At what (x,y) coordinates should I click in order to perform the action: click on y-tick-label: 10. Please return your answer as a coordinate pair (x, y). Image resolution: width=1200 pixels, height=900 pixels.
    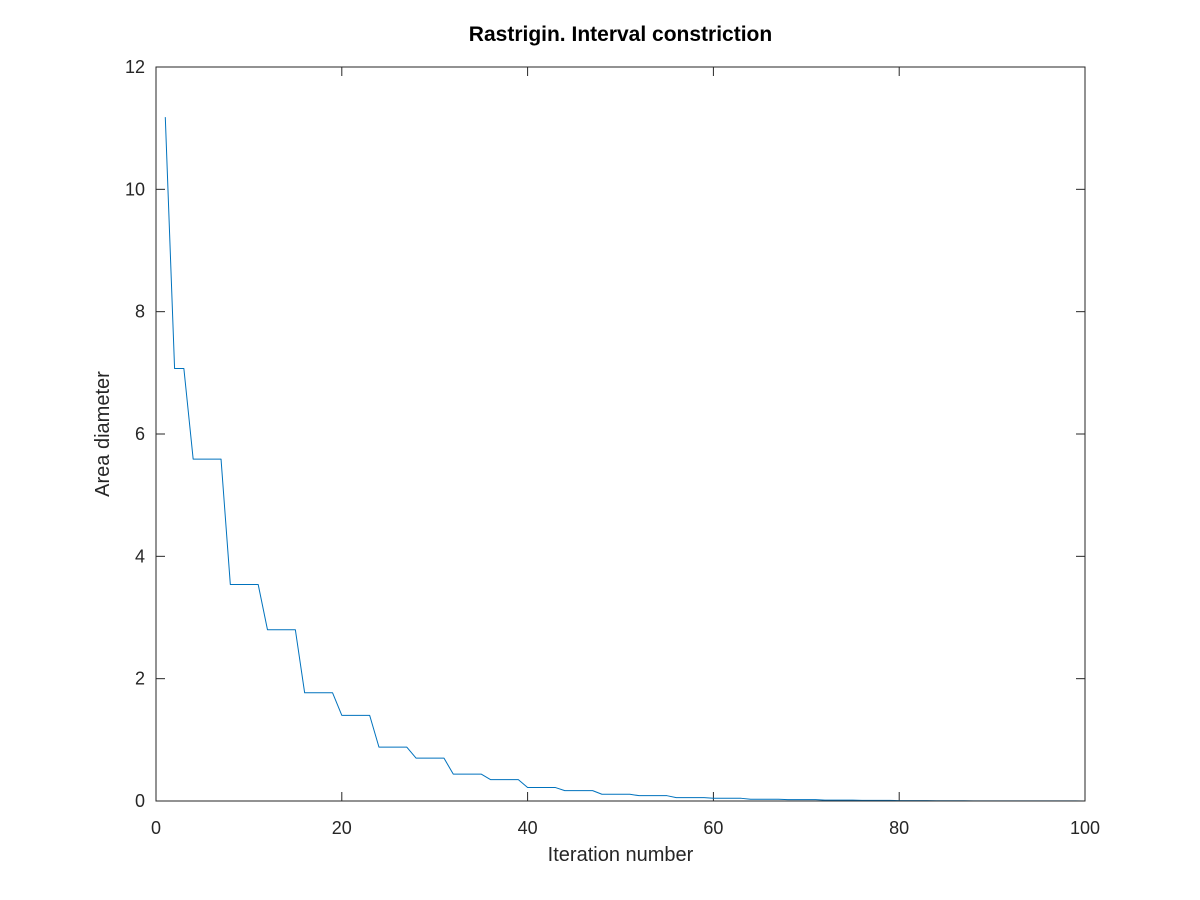
    Looking at the image, I should click on (135, 189).